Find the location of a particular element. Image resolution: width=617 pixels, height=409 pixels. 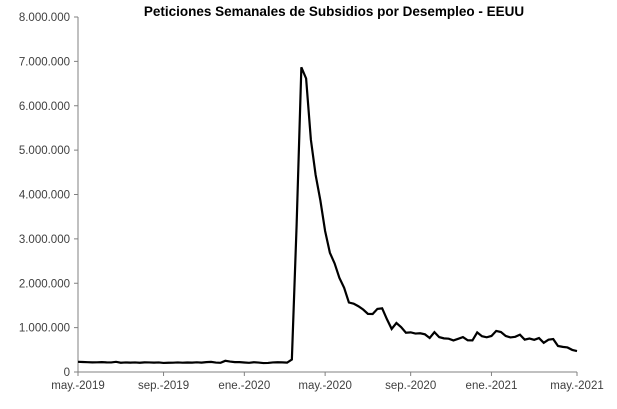

y-tick-label: 8.000.000 is located at coordinates (44, 18).